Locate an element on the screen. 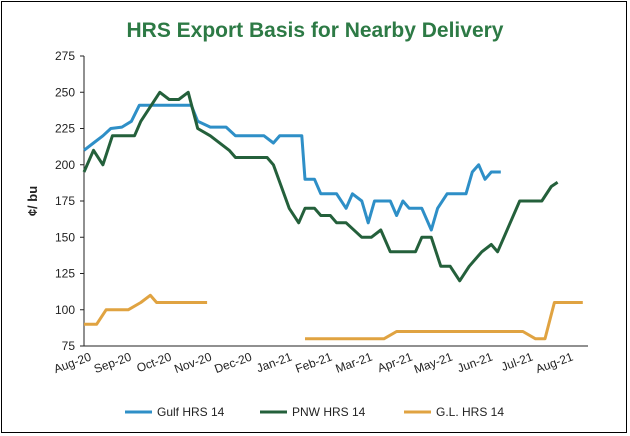  legend: Gulf HRS 14 PNW HRS 14 G.L. HRS 14 is located at coordinates (314, 412).